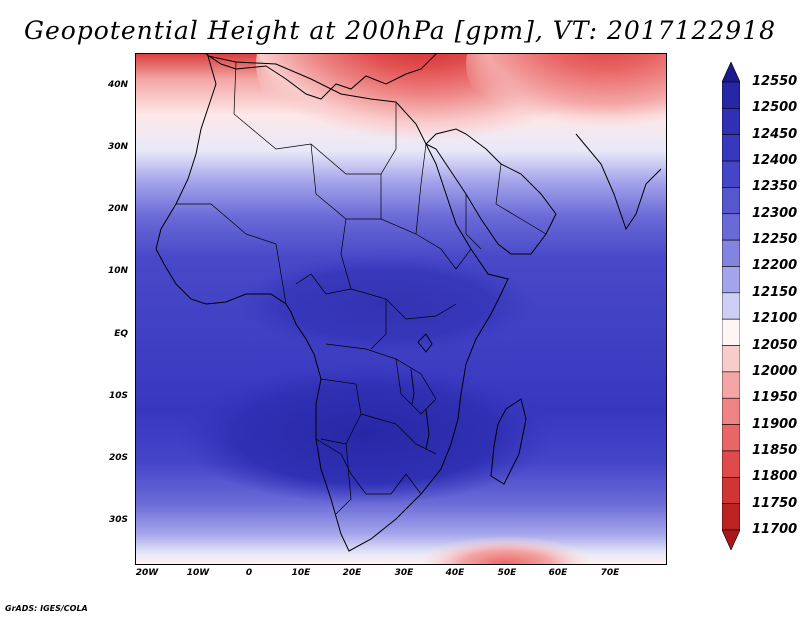  I want to click on colorbar-tick-label: 11950, so click(775, 398).